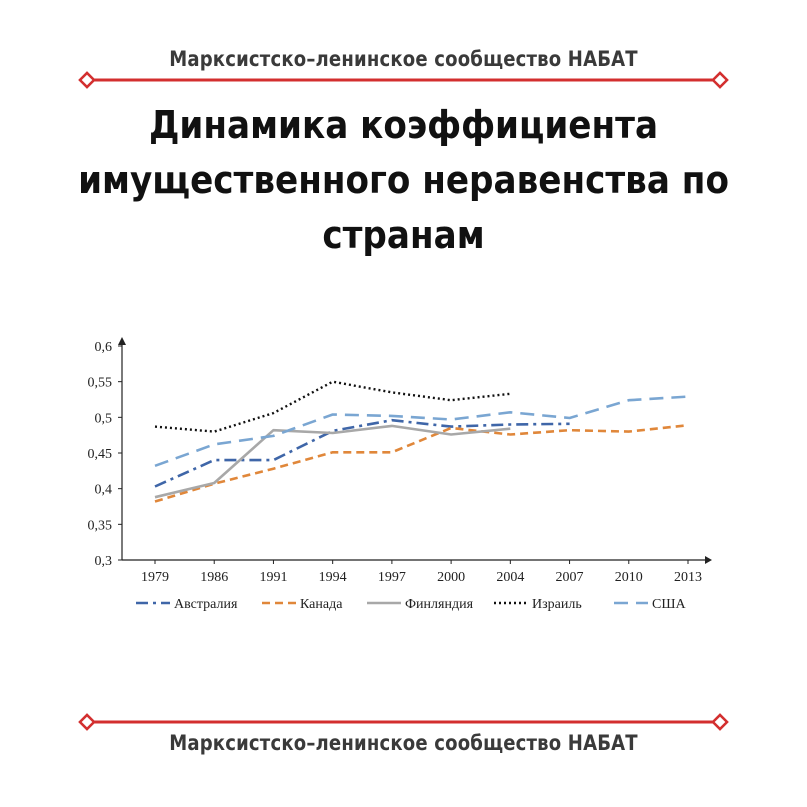  What do you see at coordinates (403, 125) in the screenshot?
I see `title-line-1: Динамика коэффициента` at bounding box center [403, 125].